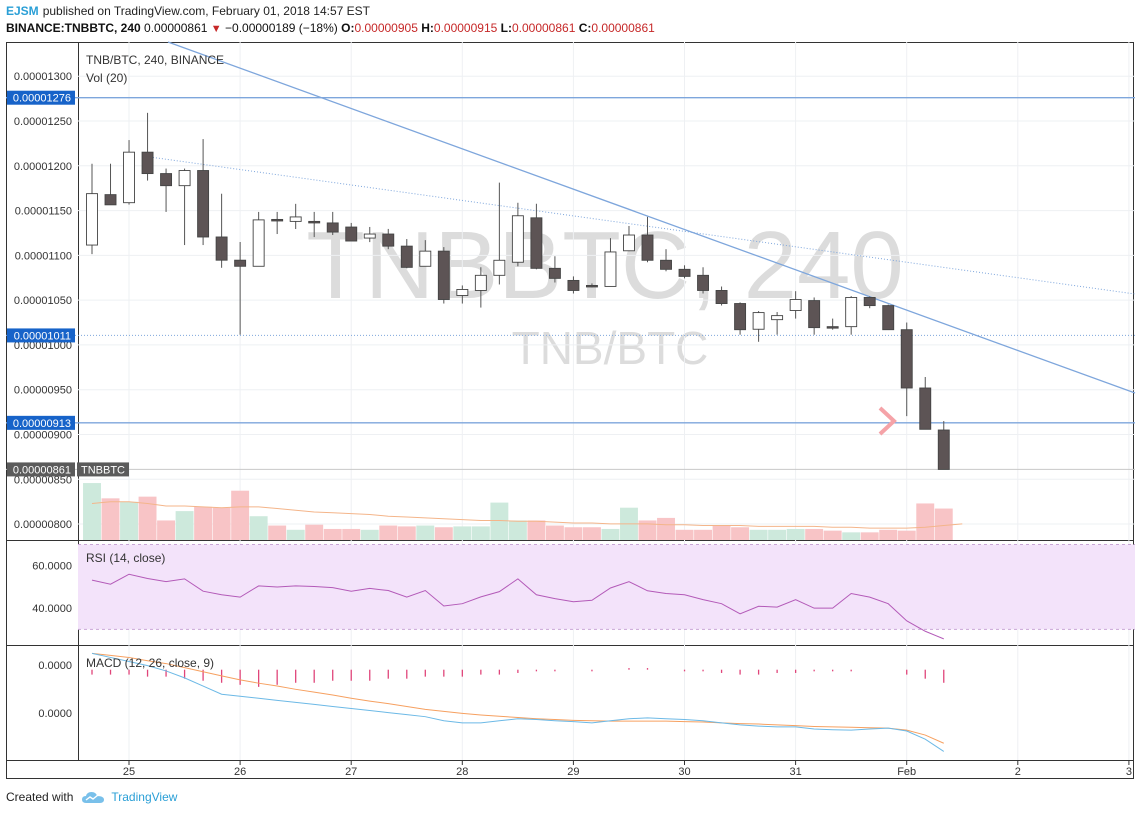 This screenshot has width=1141, height=816. Describe the element at coordinates (43, 256) in the screenshot. I see `y-tick-label: 0.00001100` at that location.